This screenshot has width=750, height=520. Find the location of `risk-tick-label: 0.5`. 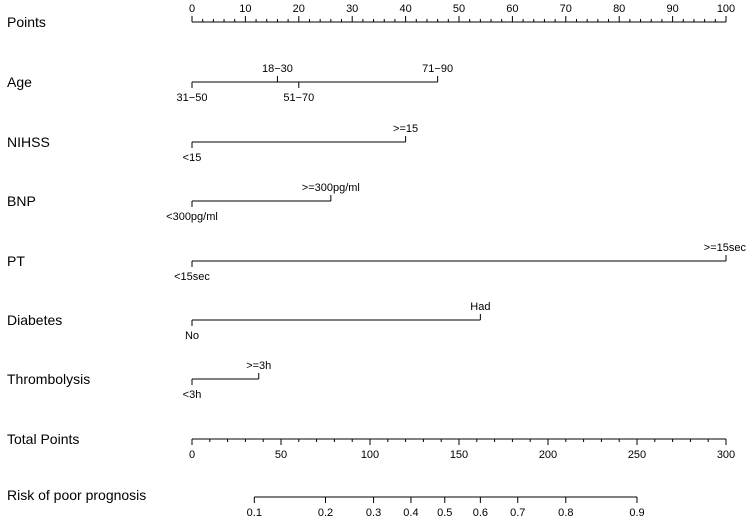

risk-tick-label: 0.5 is located at coordinates (444, 513).